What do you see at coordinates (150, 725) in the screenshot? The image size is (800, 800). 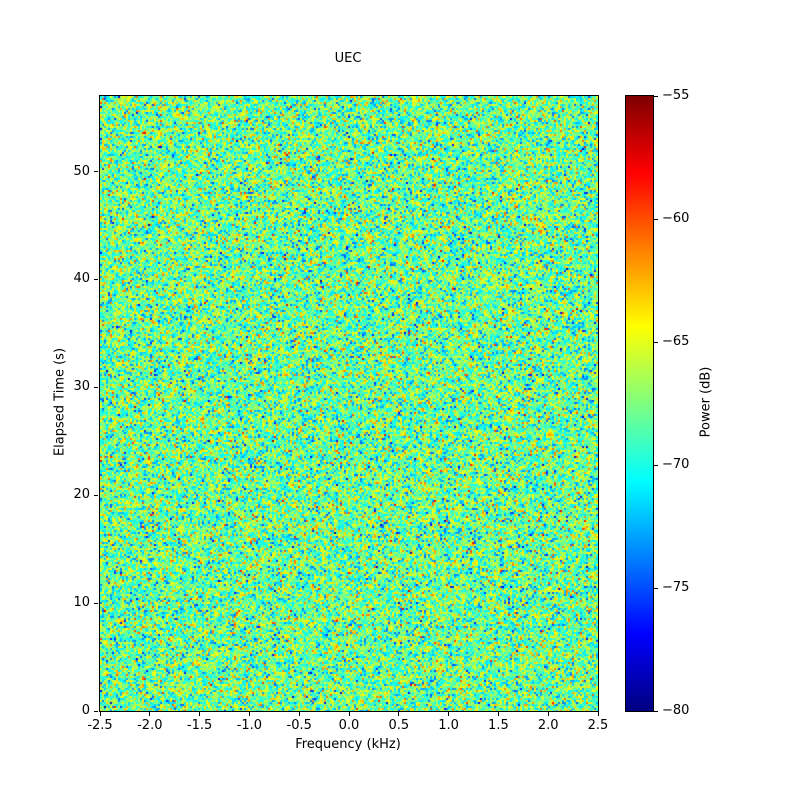 I see `x-tick-label: -2.0` at bounding box center [150, 725].